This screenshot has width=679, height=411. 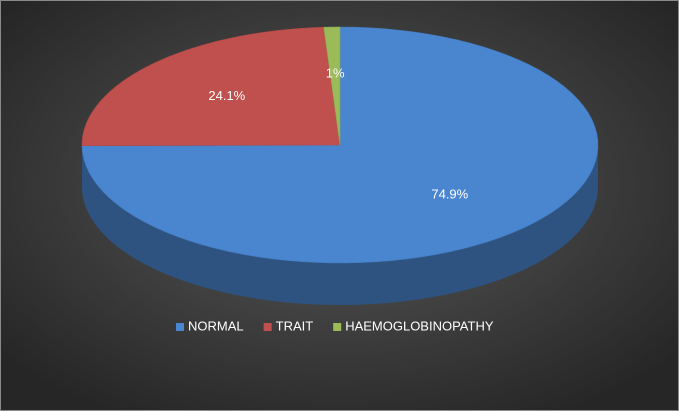 What do you see at coordinates (449, 193) in the screenshot?
I see `data-label: 74.9%` at bounding box center [449, 193].